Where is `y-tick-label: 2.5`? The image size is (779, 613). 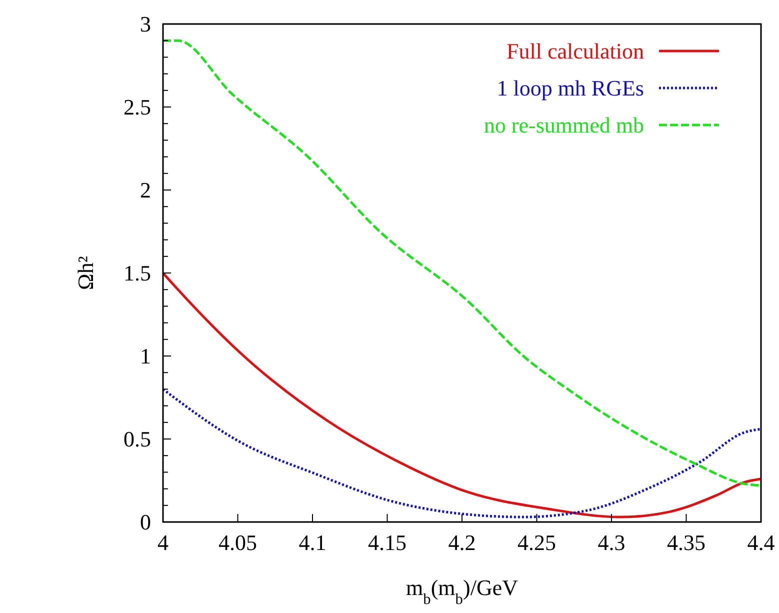 y-tick-label: 2.5 is located at coordinates (137, 107).